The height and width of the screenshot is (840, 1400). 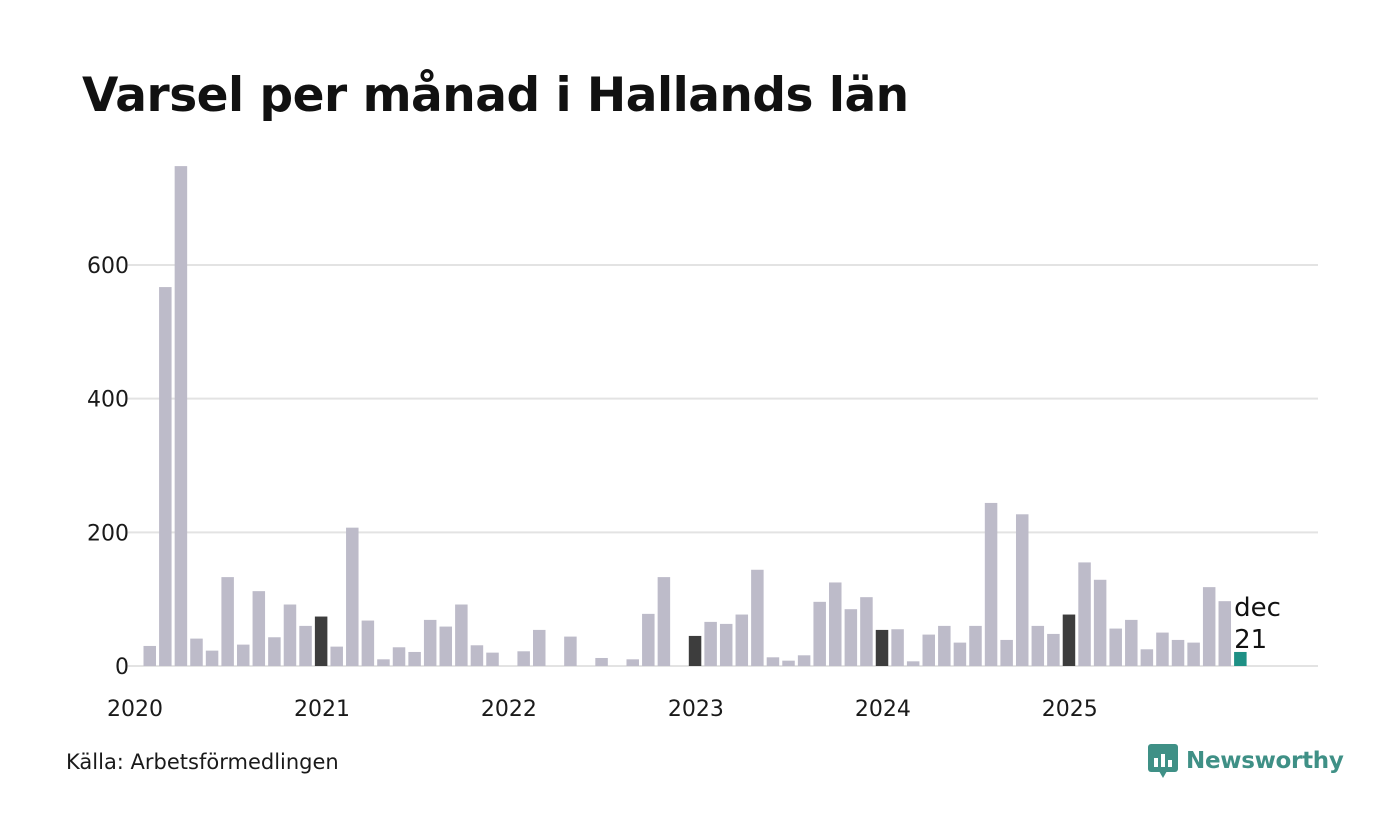 I want to click on x-tick-label: 2025, so click(x=1070, y=709).